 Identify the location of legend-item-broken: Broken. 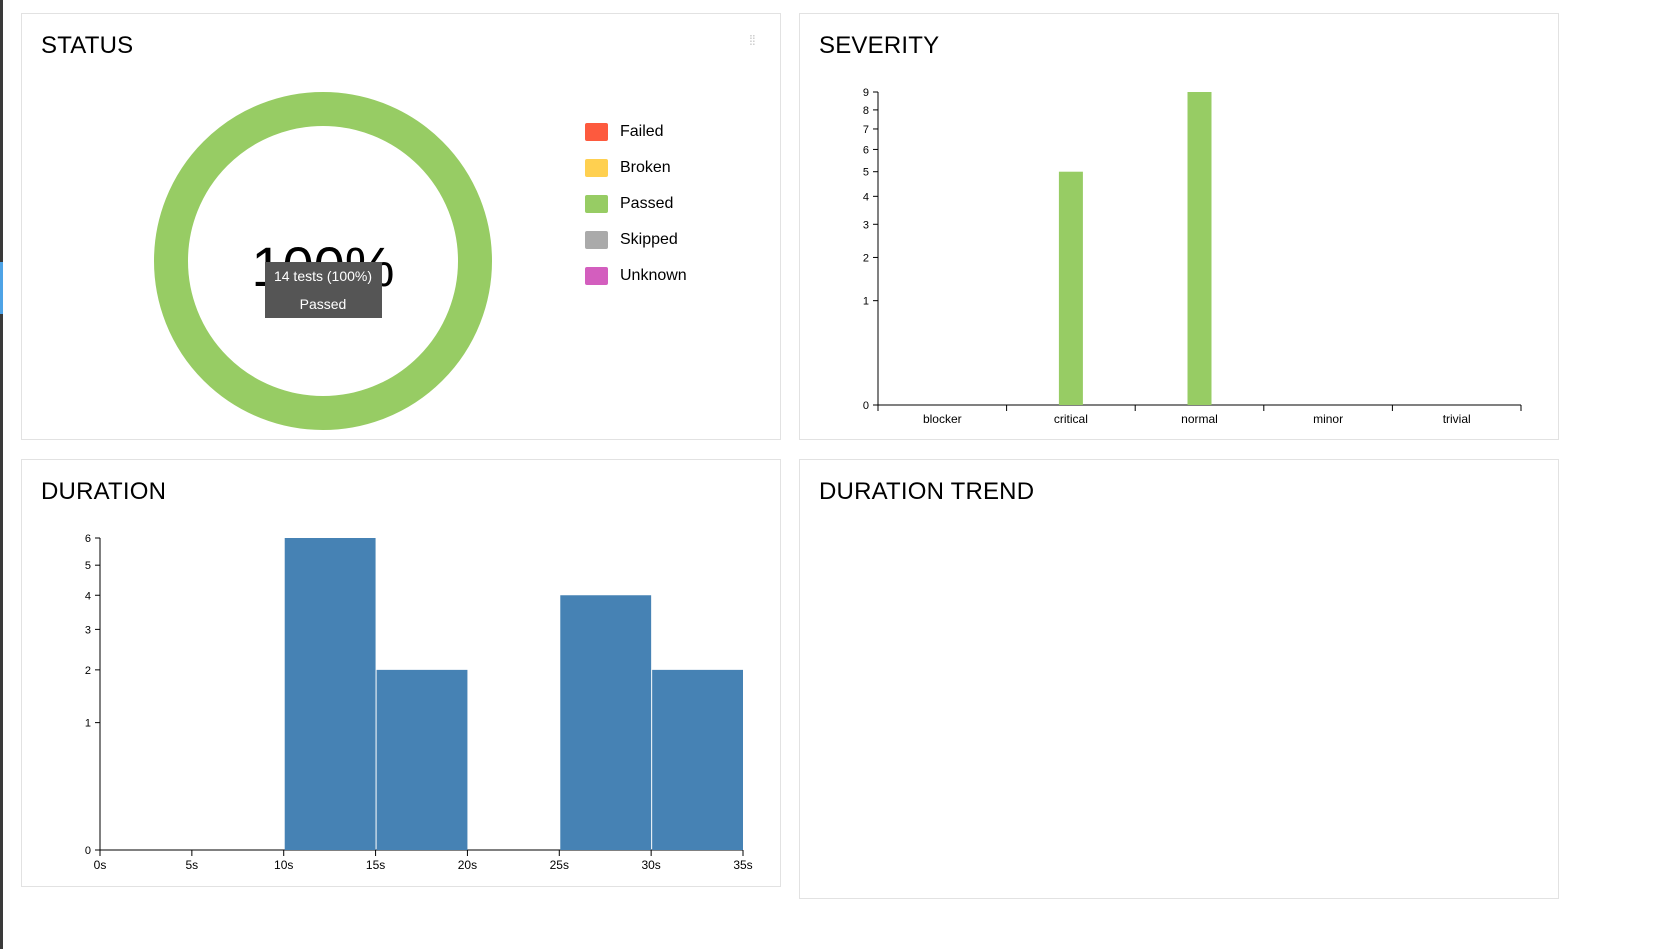
(636, 168).